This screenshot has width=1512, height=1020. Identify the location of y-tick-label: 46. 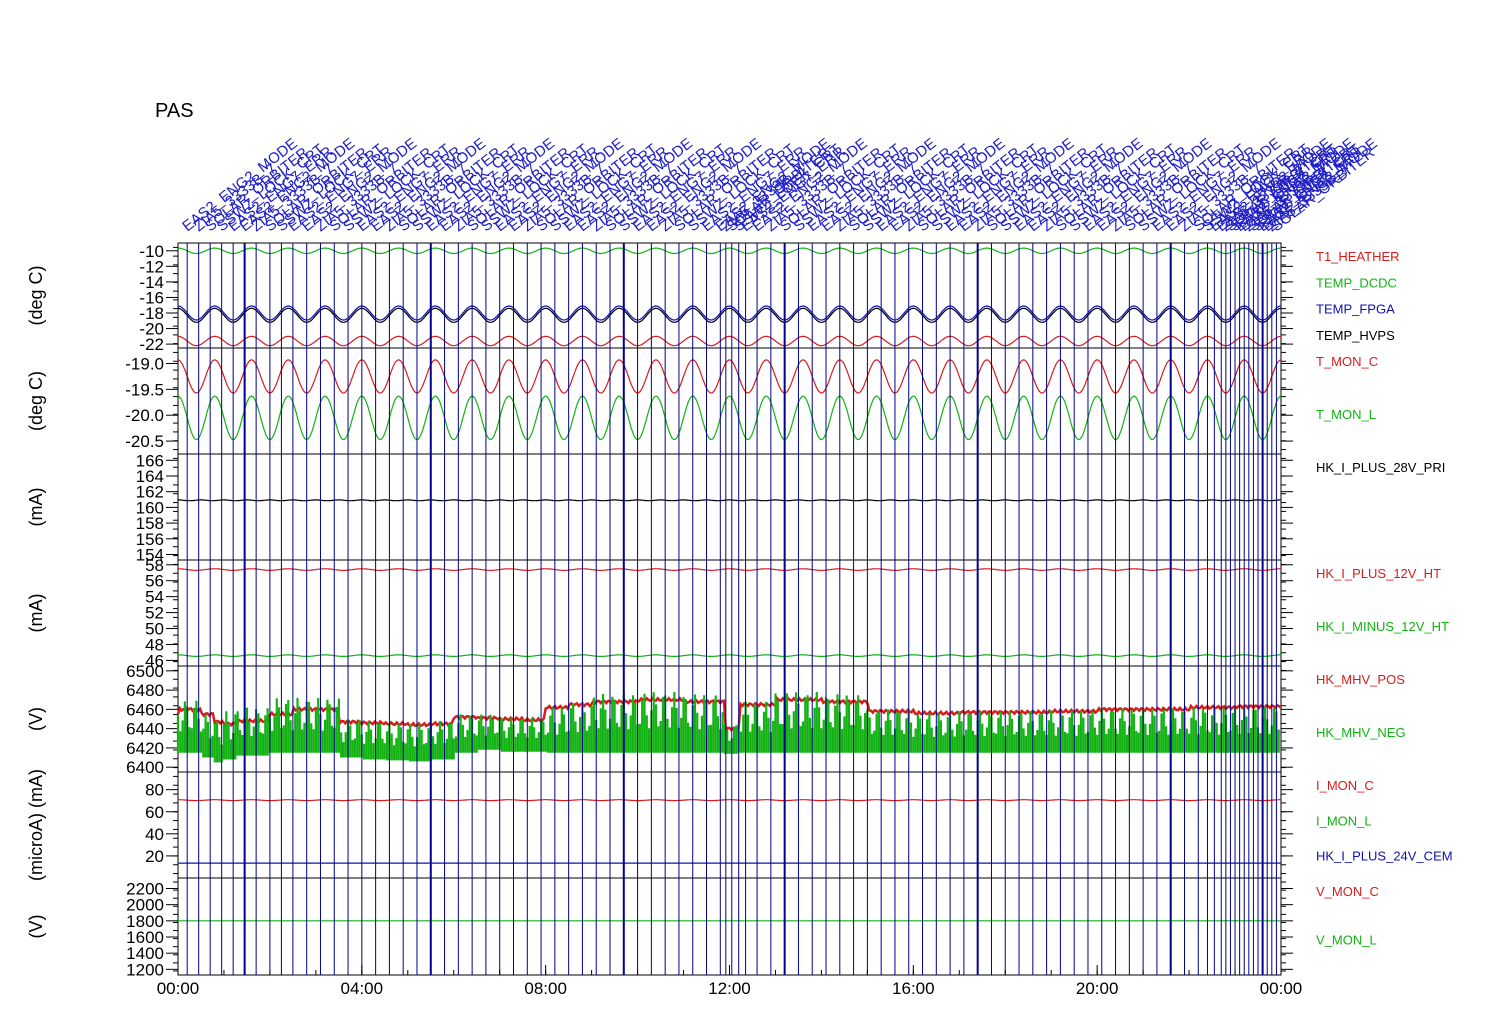
(154, 660).